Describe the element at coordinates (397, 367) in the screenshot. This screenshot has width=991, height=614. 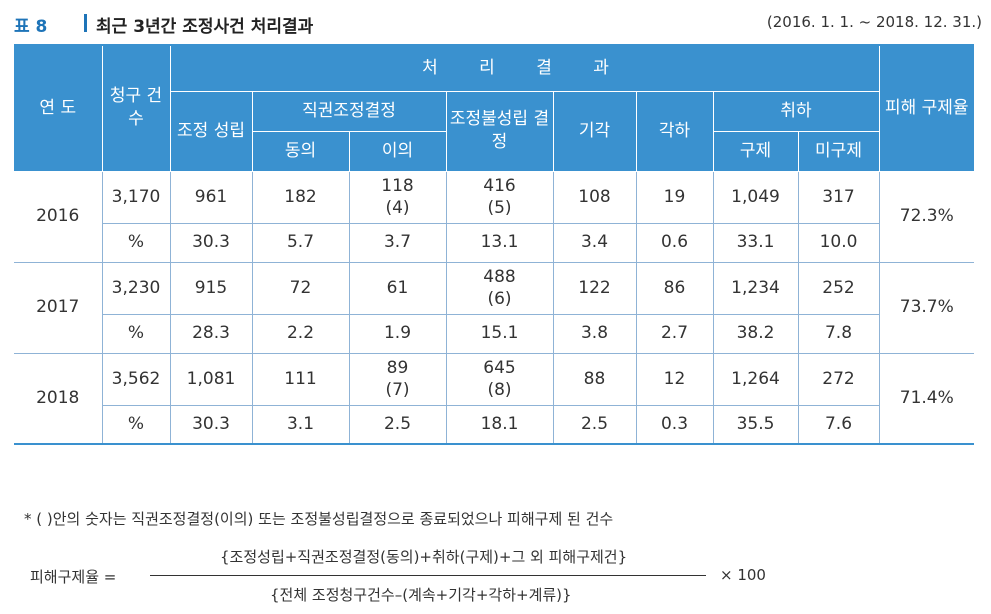
I see `objection-value: 89` at that location.